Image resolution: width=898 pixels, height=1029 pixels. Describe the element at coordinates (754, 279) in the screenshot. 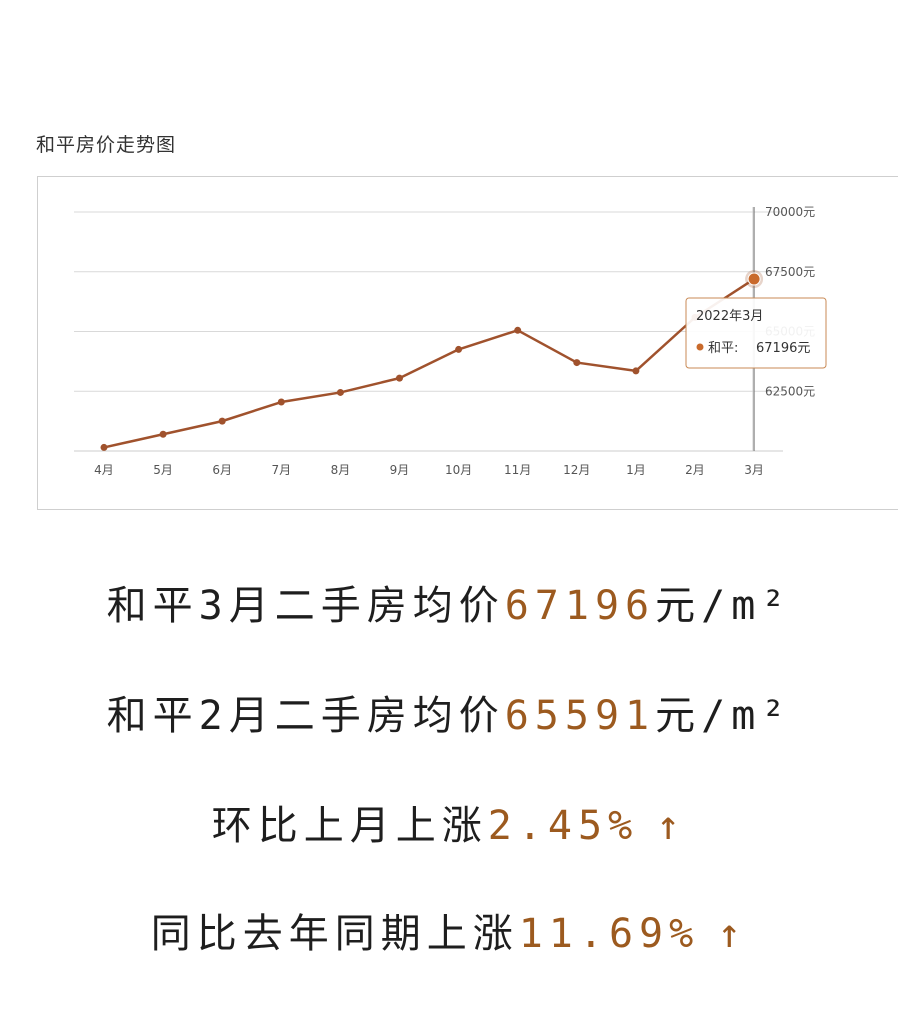

I see `data-point-highlighted` at that location.